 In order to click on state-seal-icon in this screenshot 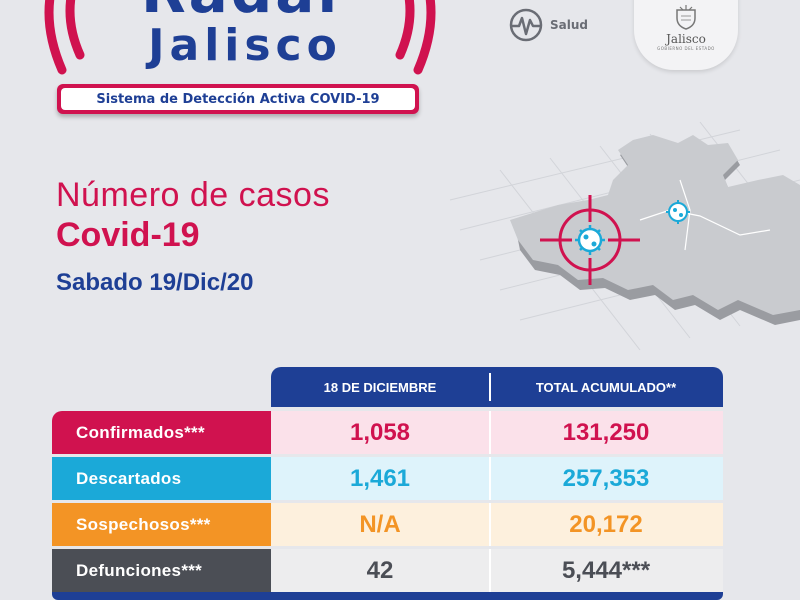, I will do `click(686, 17)`.